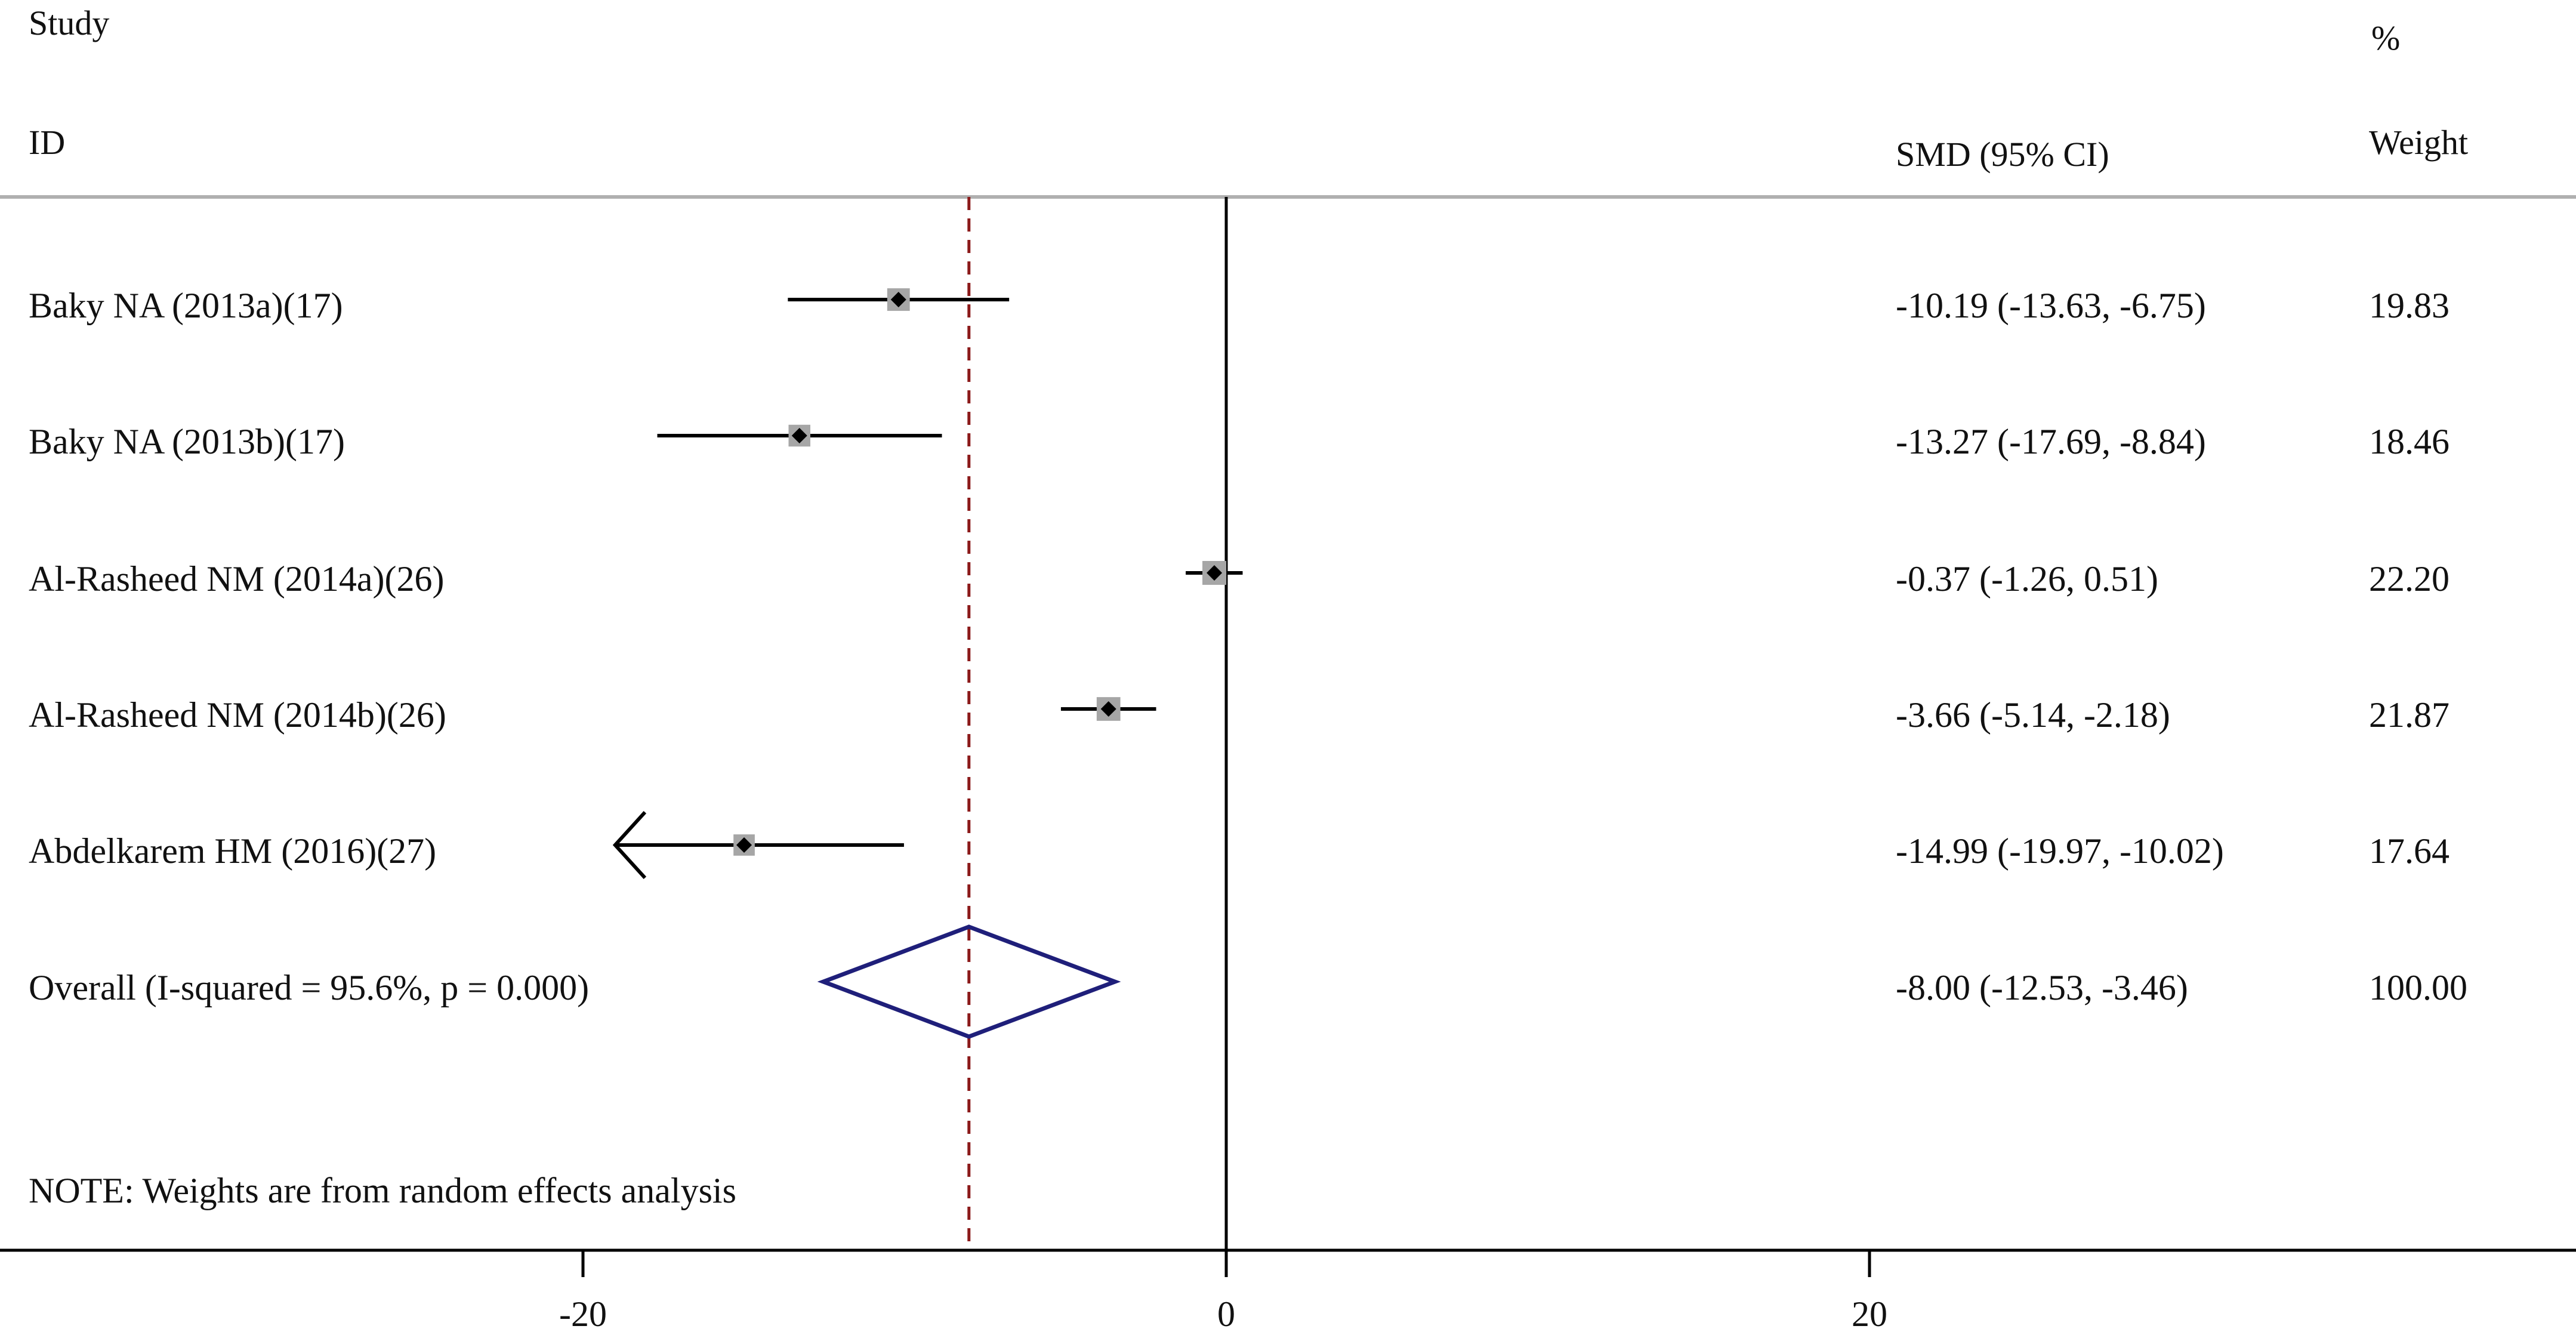 Image resolution: width=2576 pixels, height=1332 pixels. I want to click on ci-clip-arrow, so click(629, 845).